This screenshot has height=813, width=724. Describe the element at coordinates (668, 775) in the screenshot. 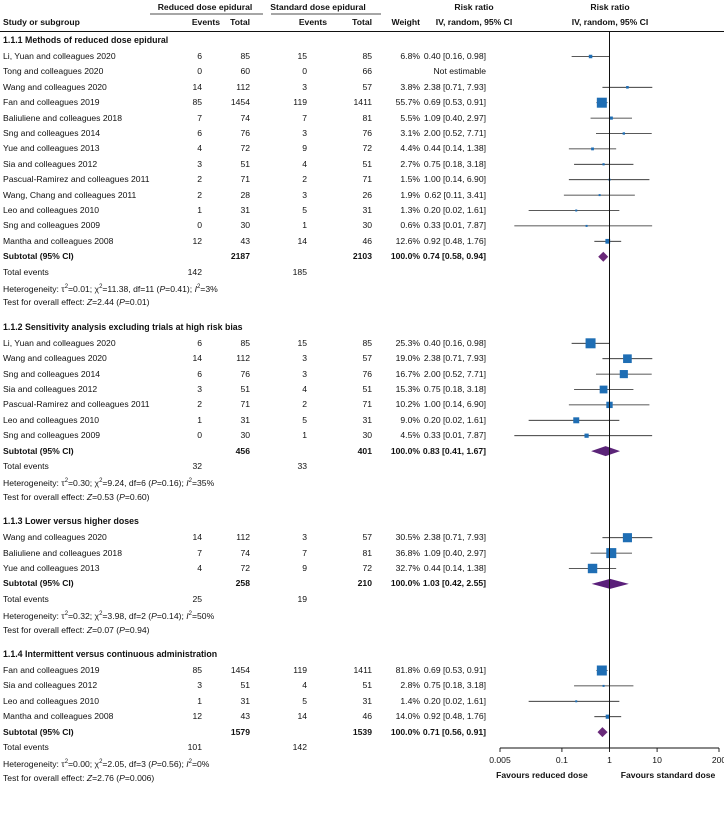

I see `favours-standard-label: Favours standard dose` at that location.